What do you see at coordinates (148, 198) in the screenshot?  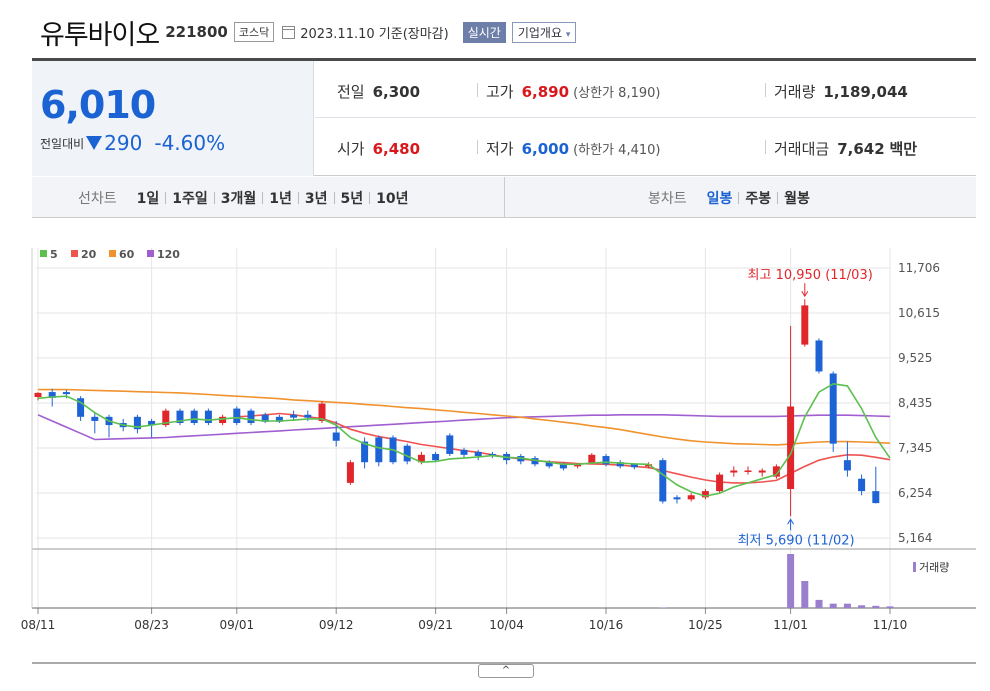 I see `period-tab-0: 1일` at bounding box center [148, 198].